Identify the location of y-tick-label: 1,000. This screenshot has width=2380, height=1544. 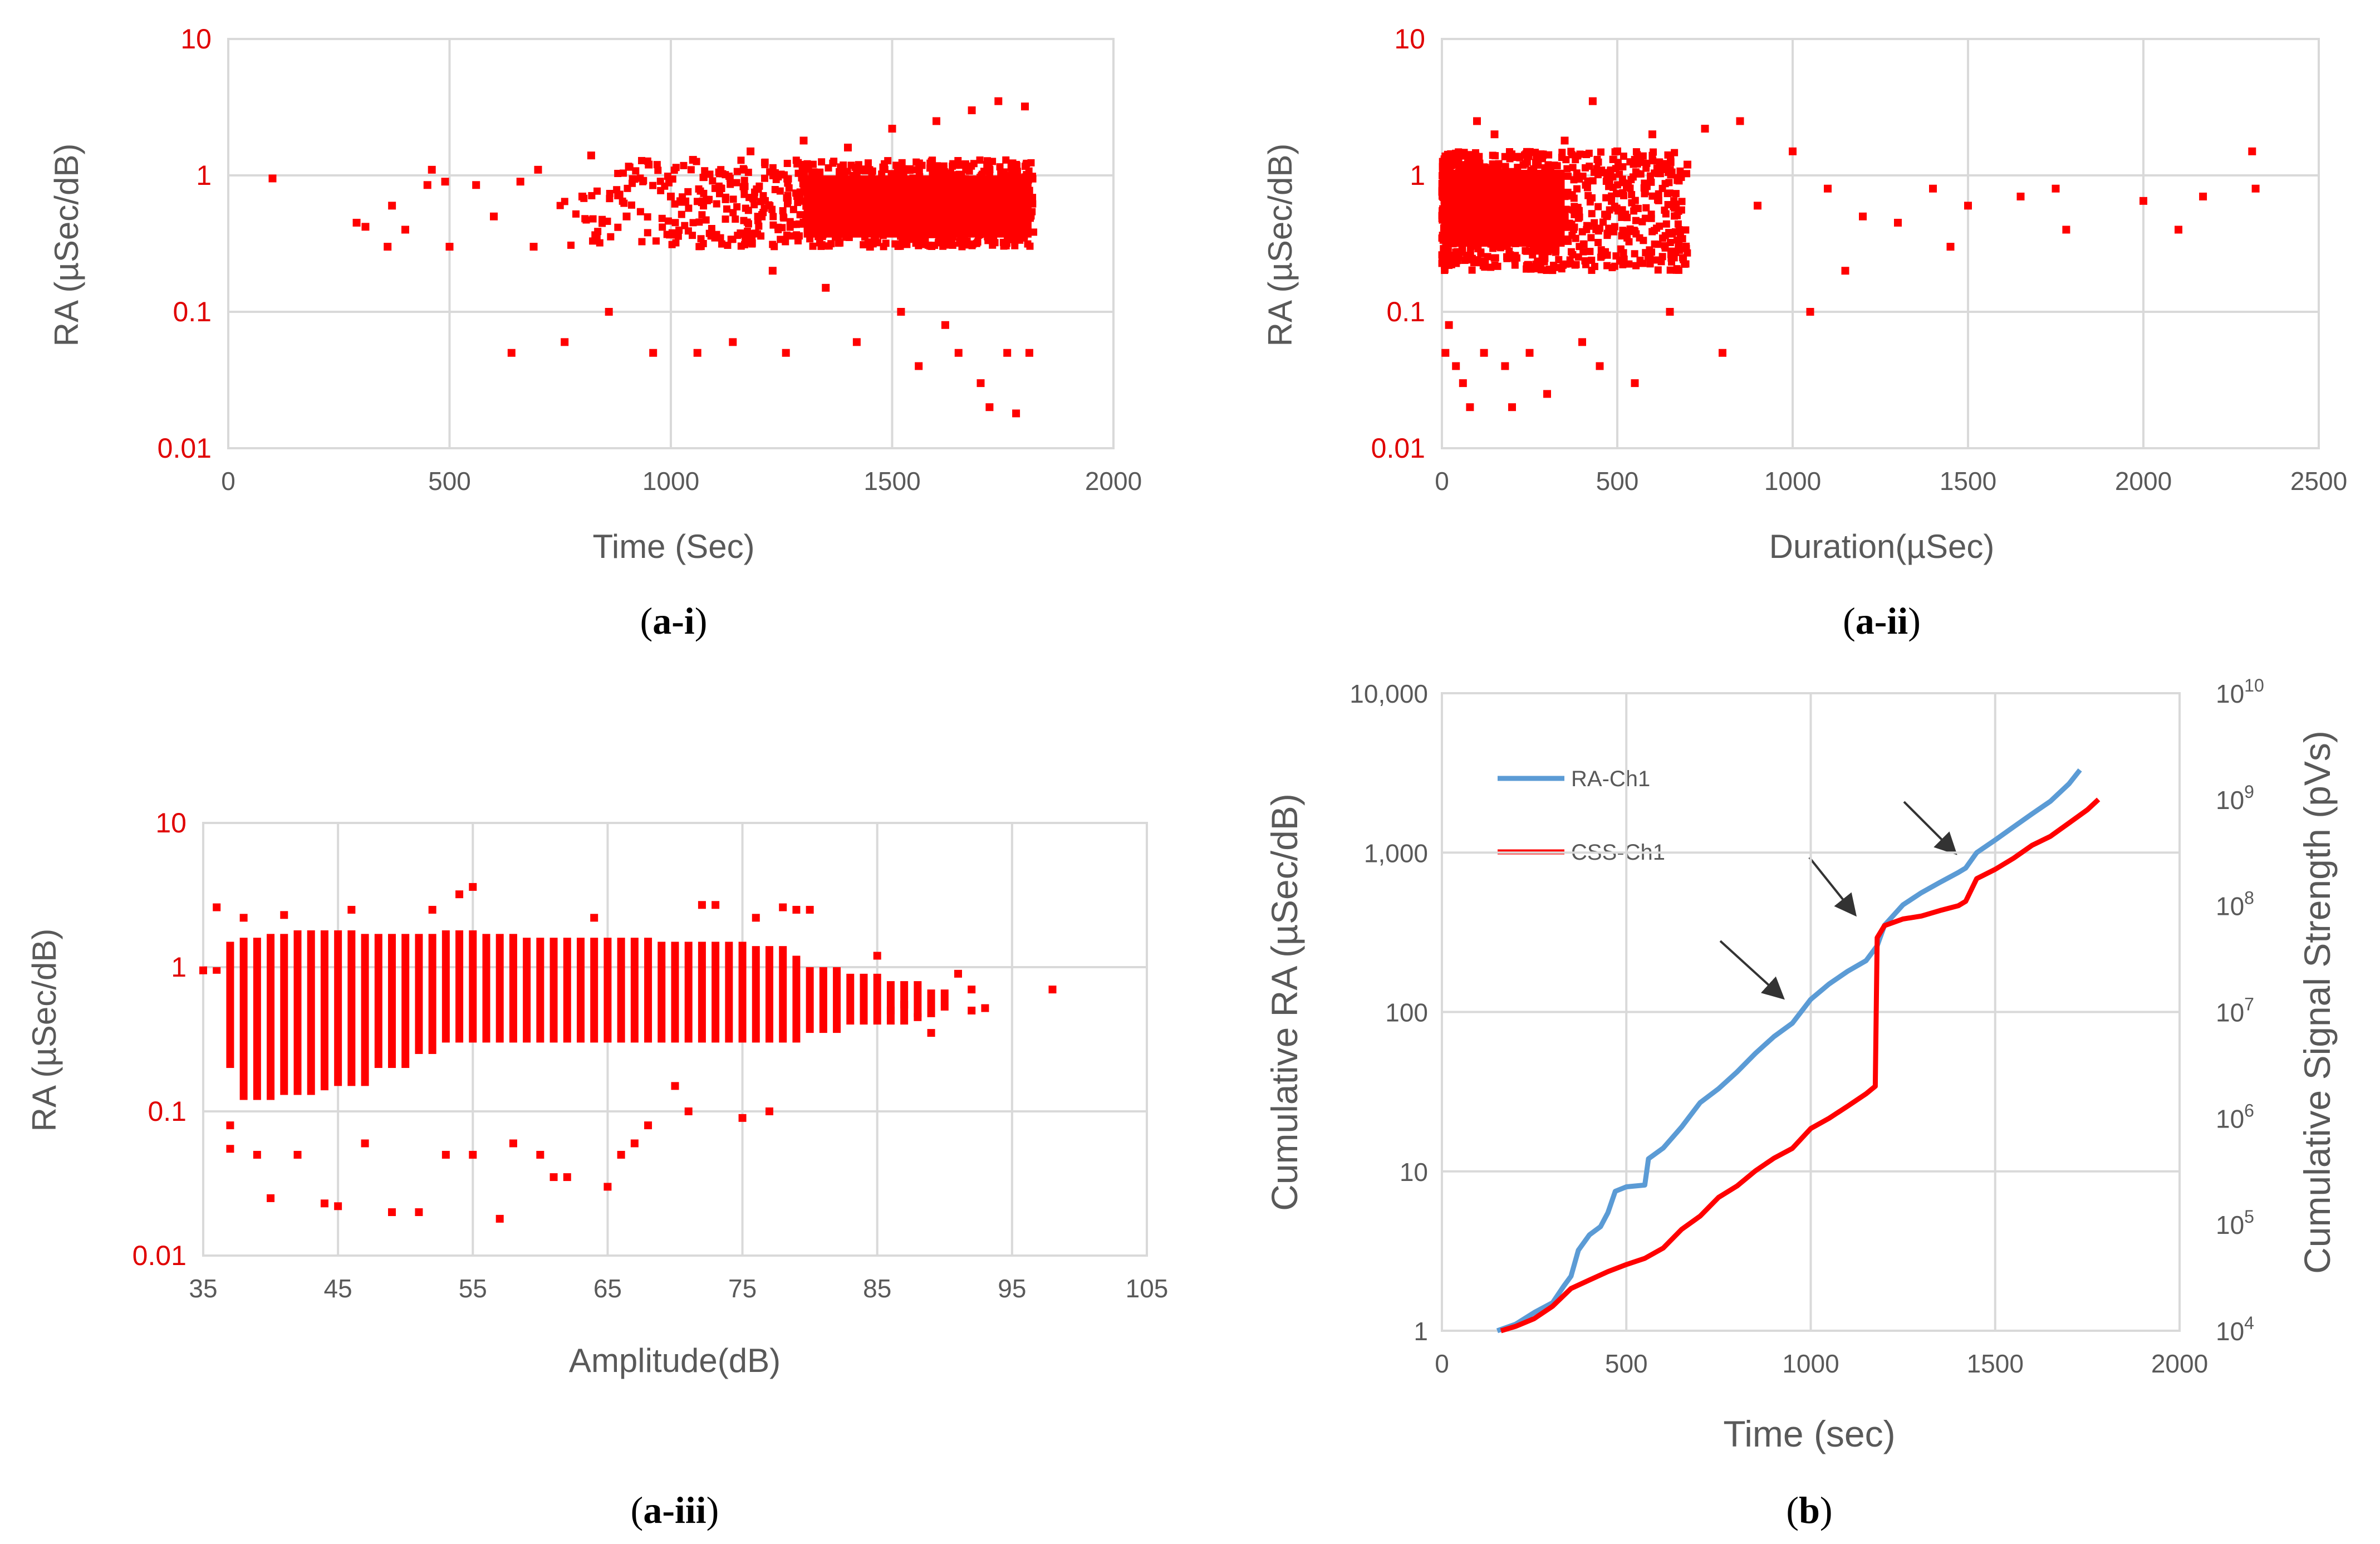
(1396, 853).